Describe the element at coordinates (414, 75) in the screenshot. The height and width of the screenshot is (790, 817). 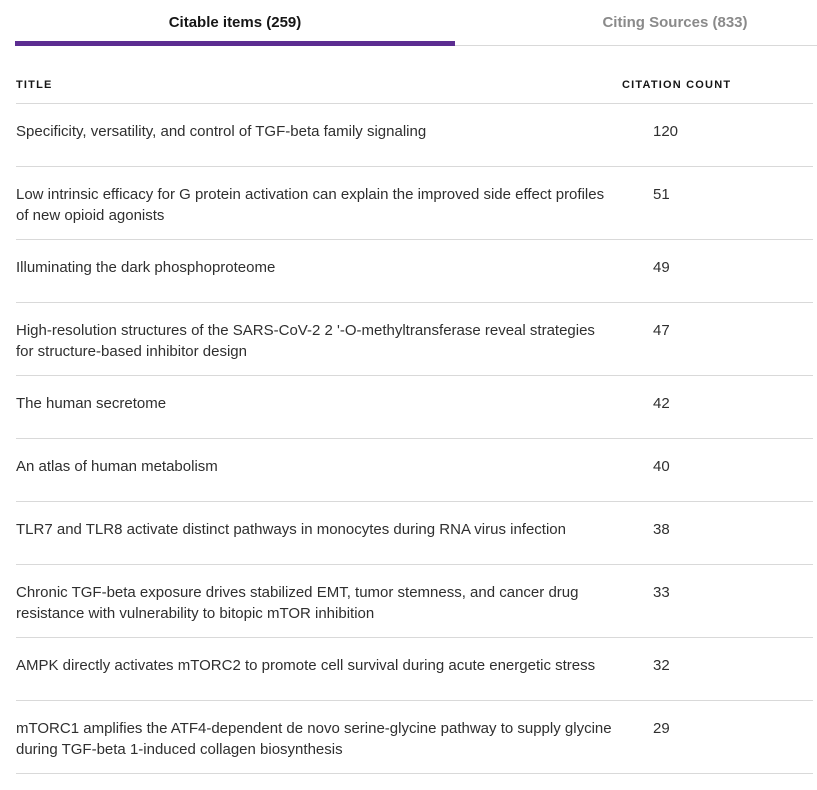
I see `table-header: TITLE CITATION COUNT` at that location.